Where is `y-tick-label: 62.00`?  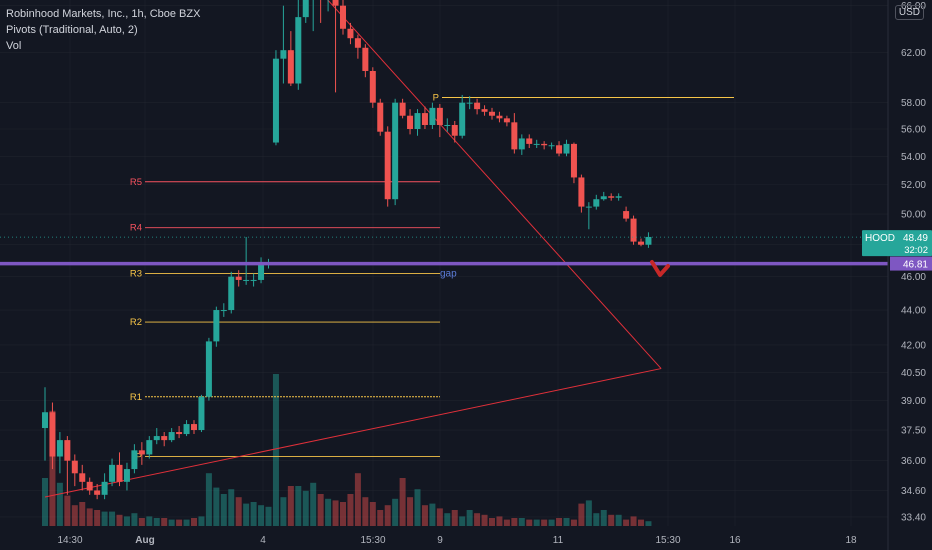
y-tick-label: 62.00 is located at coordinates (913, 53).